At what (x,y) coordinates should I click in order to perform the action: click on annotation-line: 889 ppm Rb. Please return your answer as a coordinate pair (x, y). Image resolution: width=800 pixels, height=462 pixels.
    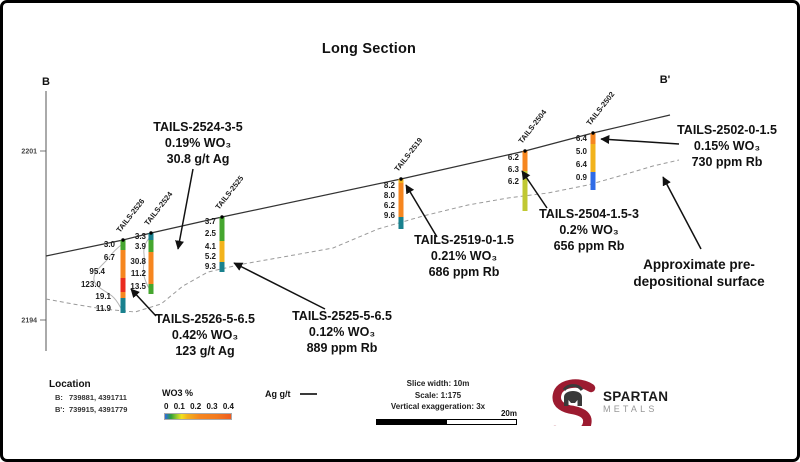
    Looking at the image, I should click on (342, 348).